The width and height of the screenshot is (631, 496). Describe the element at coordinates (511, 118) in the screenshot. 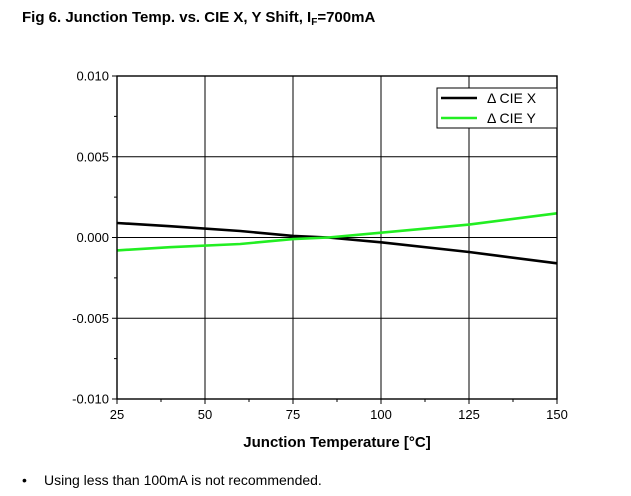

I see `legend-label: Δ CIE Y` at that location.